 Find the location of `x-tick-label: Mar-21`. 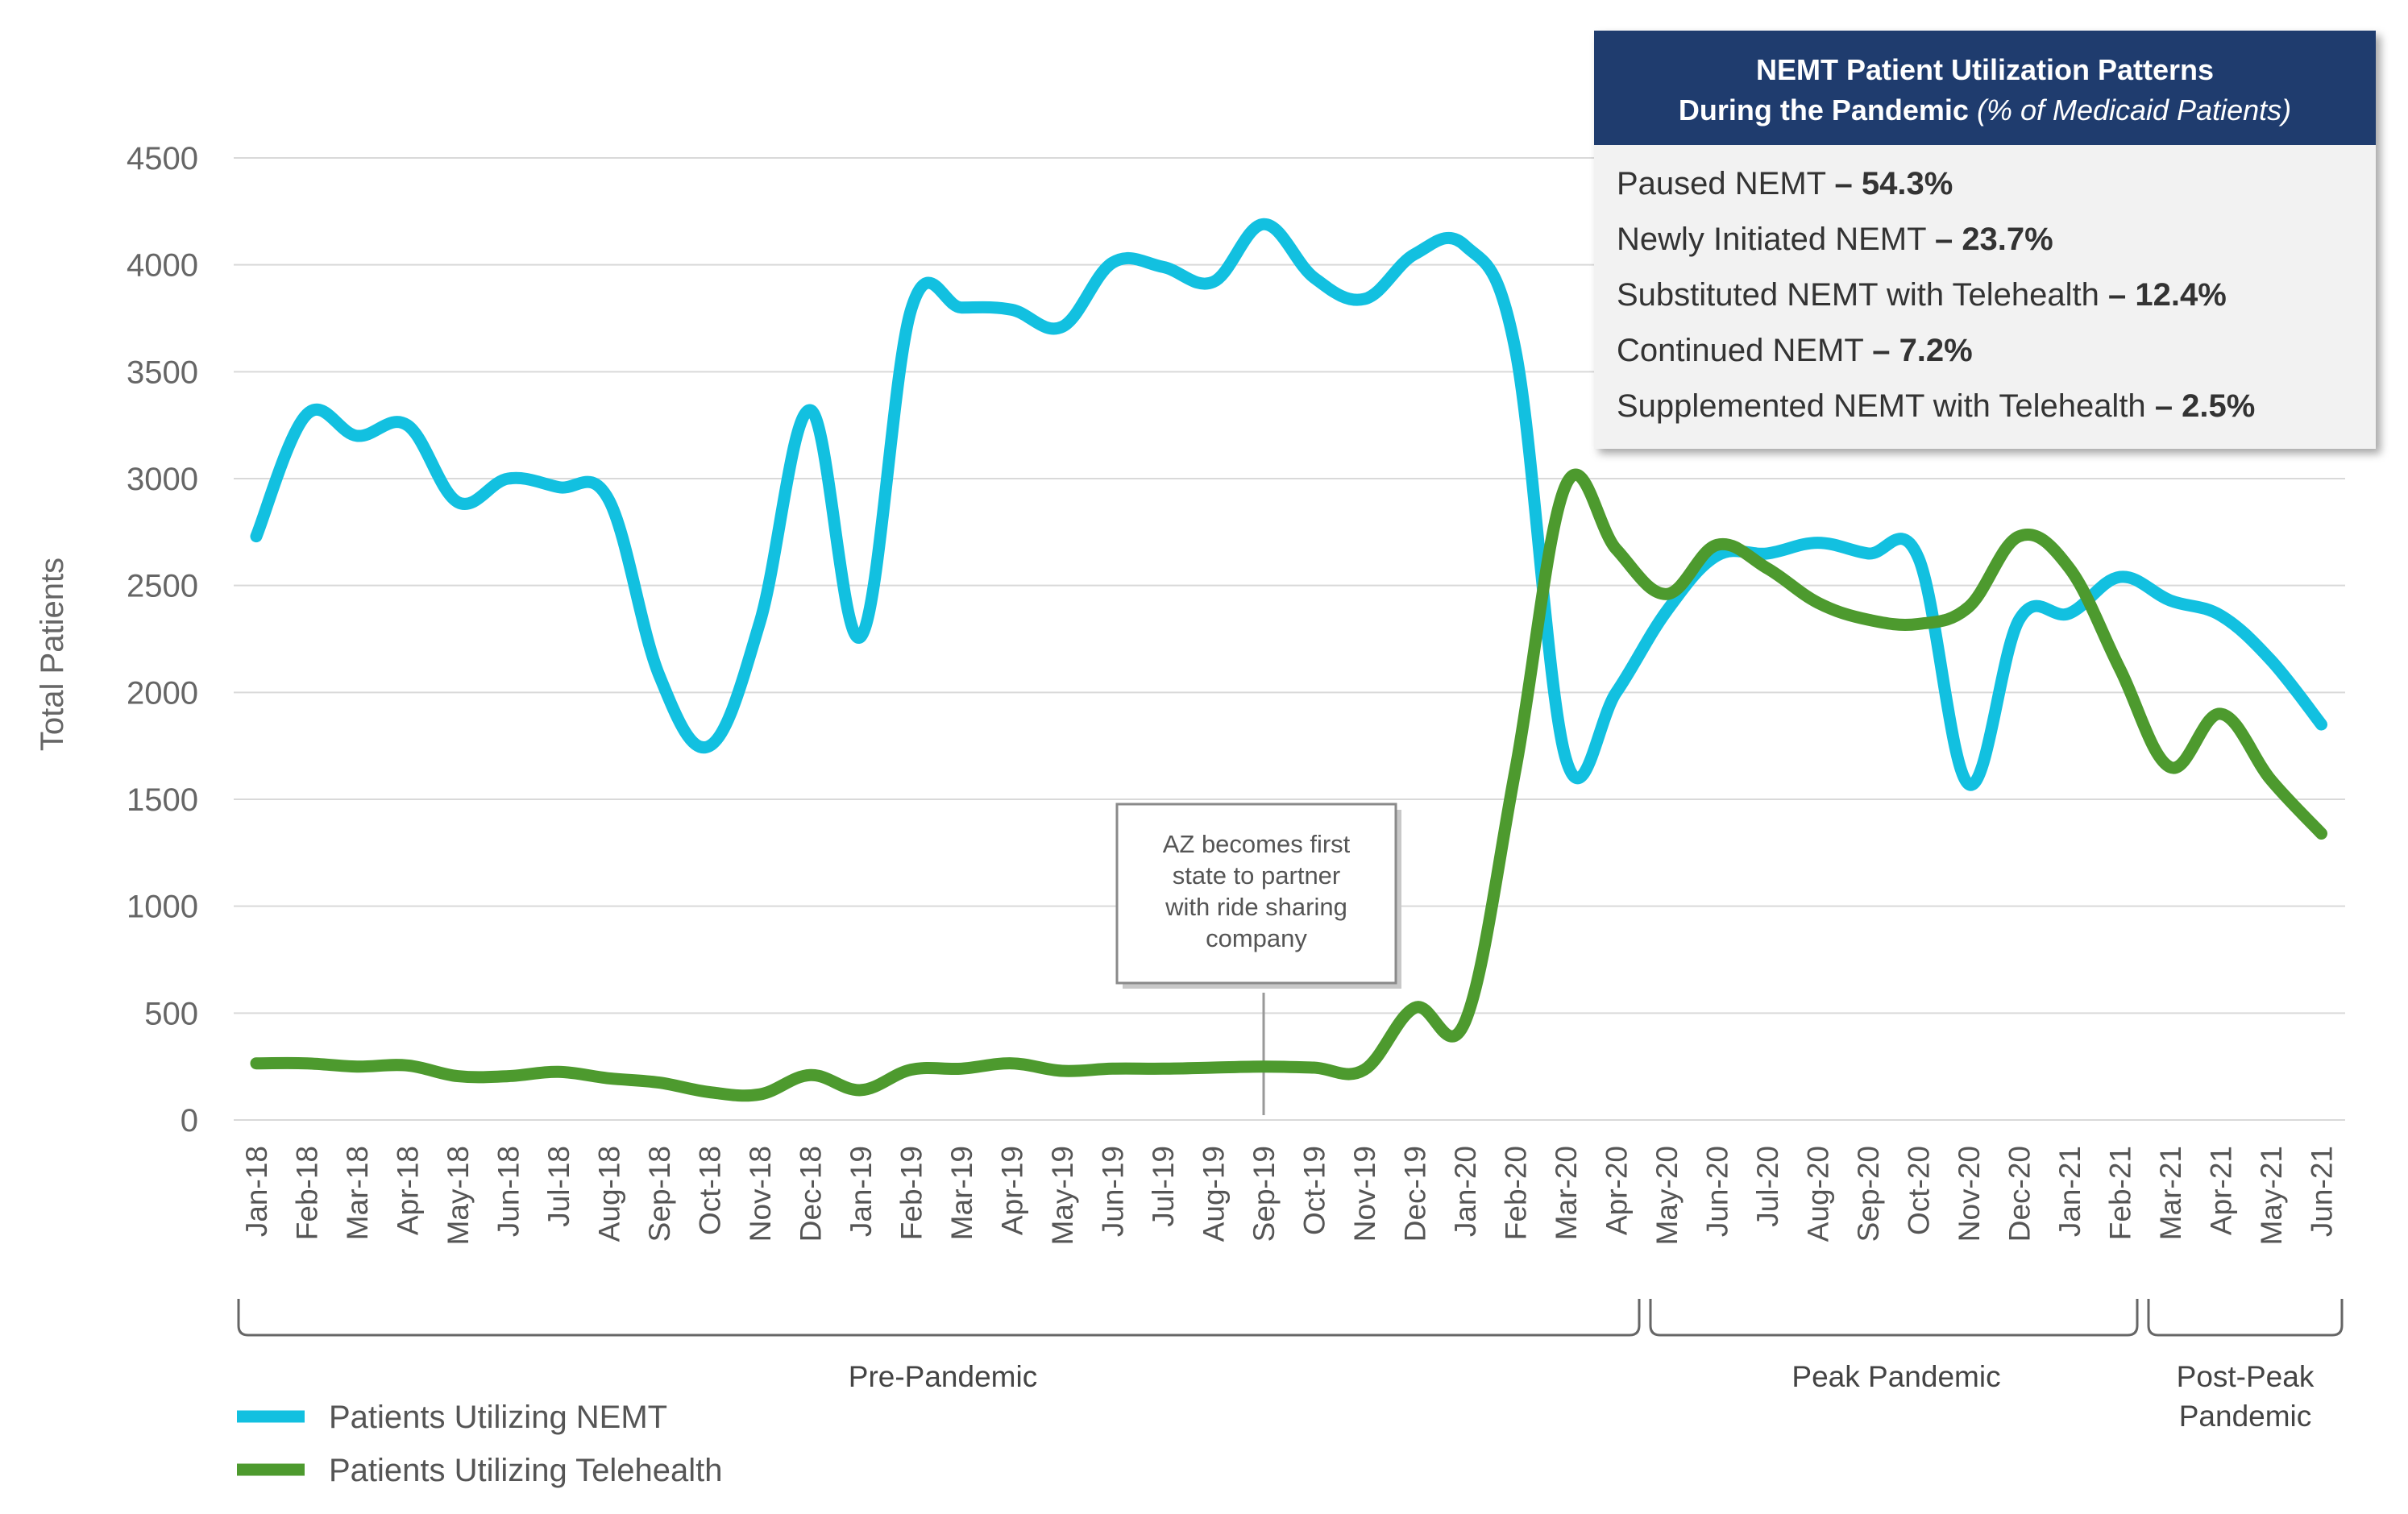

x-tick-label: Mar-21 is located at coordinates (2171, 1193).